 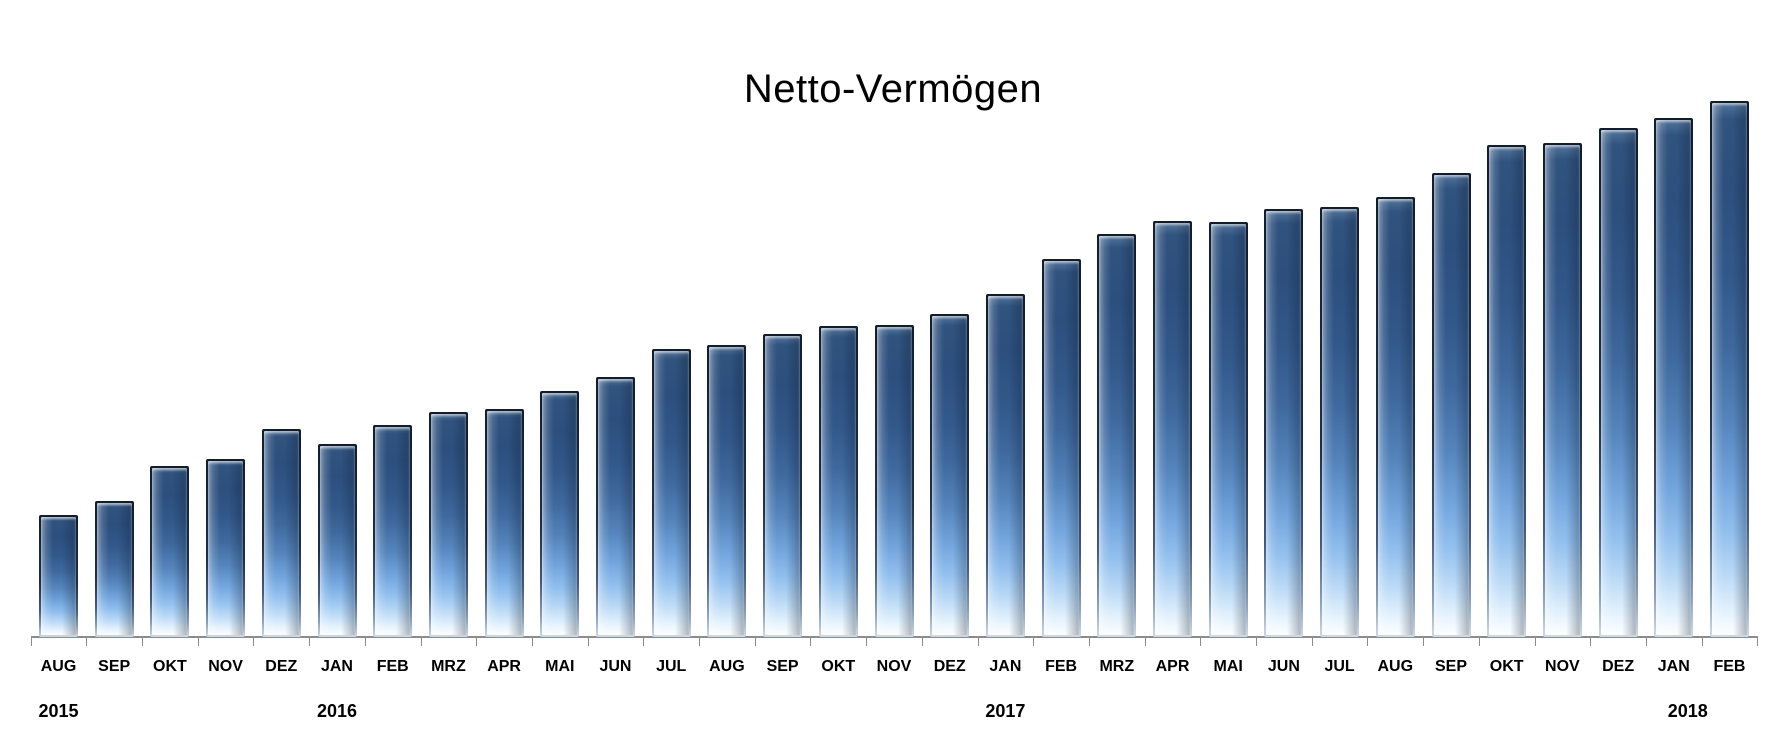 I want to click on chart-title: Netto-Vermögen, so click(x=893, y=89).